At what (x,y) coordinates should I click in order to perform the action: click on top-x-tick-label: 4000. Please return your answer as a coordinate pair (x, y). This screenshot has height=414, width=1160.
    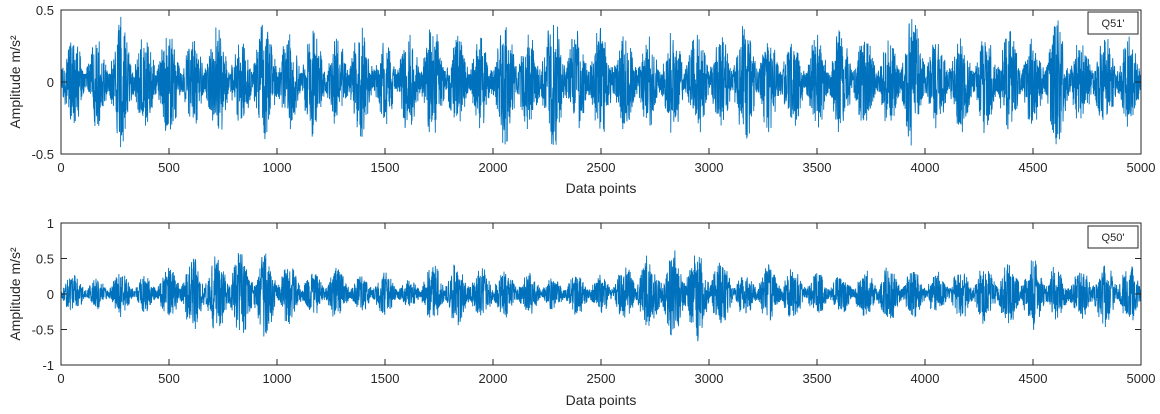
    Looking at the image, I should click on (925, 167).